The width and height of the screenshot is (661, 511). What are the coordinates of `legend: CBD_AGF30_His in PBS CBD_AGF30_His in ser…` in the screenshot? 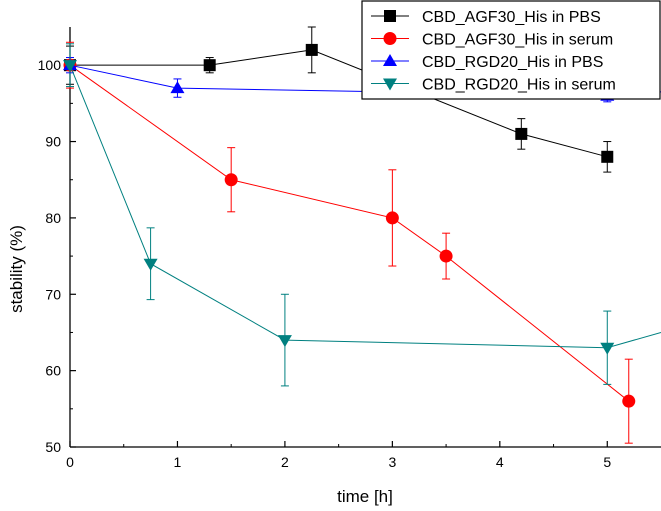 It's located at (511, 50).